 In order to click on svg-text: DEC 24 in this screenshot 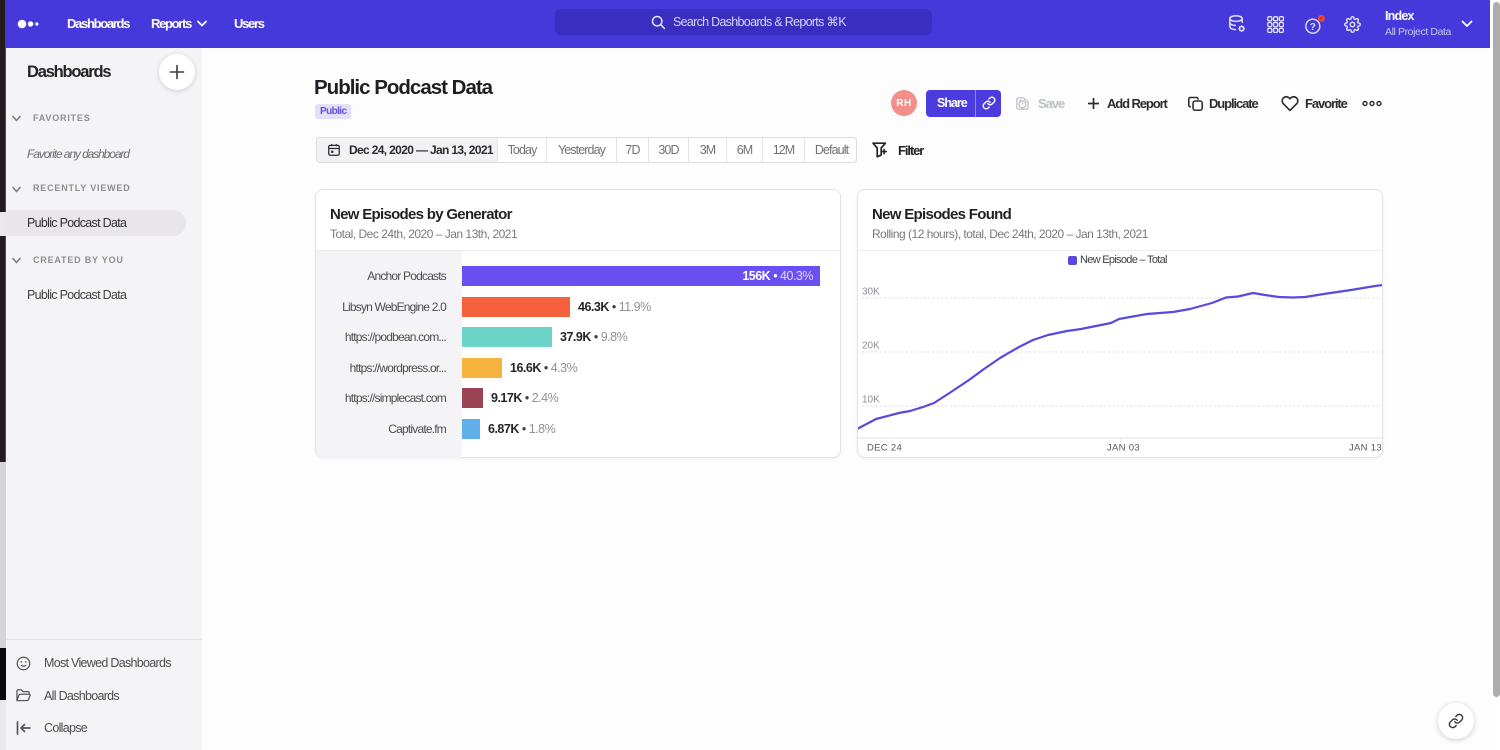, I will do `click(884, 448)`.